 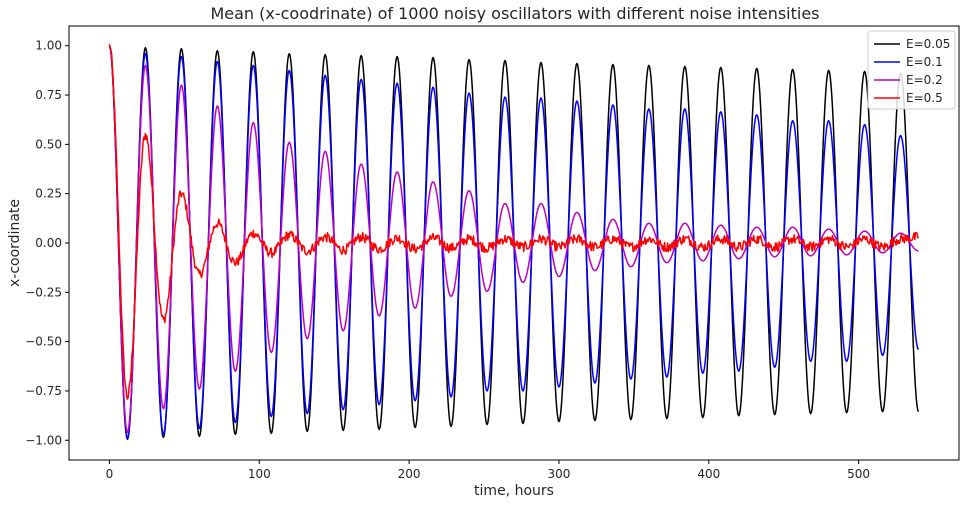 I want to click on y-tick-label: −0.75, so click(x=43, y=391).